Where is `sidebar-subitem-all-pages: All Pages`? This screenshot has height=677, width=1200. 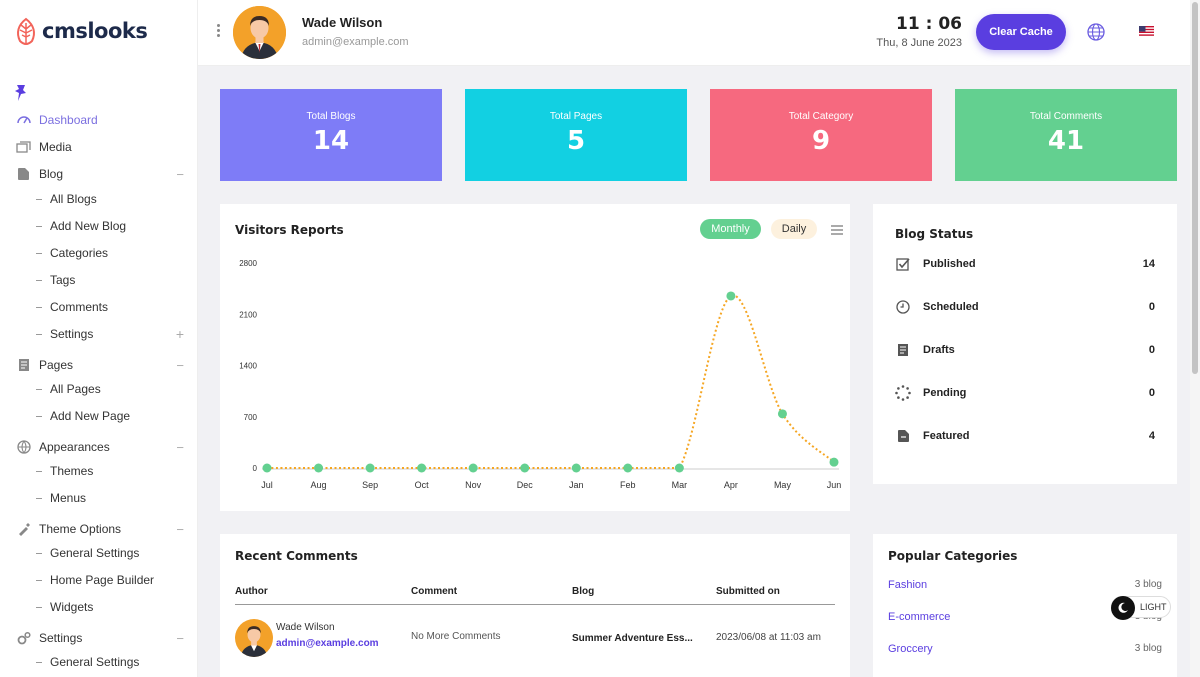 sidebar-subitem-all-pages: All Pages is located at coordinates (110, 389).